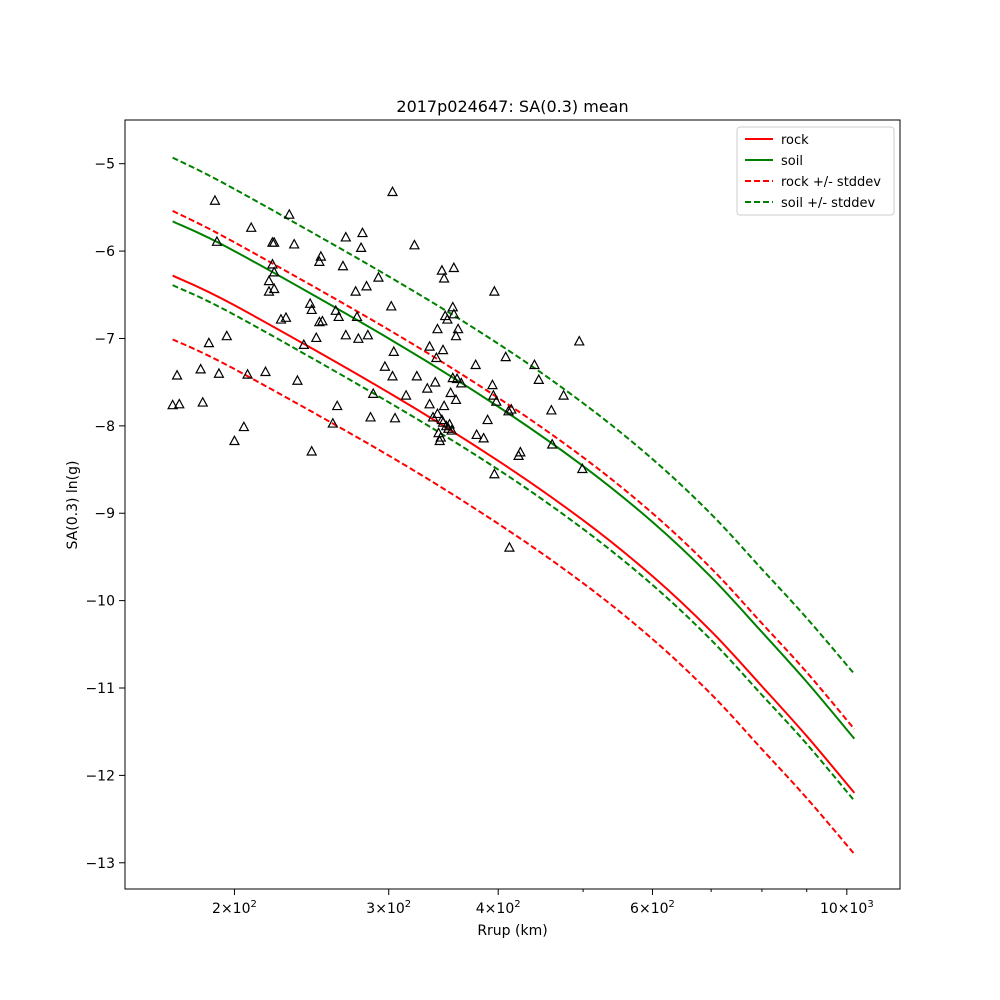 Image resolution: width=1000 pixels, height=1000 pixels. Describe the element at coordinates (73, 505) in the screenshot. I see `y-axis-label: SA(0.3) ln(g)` at that location.